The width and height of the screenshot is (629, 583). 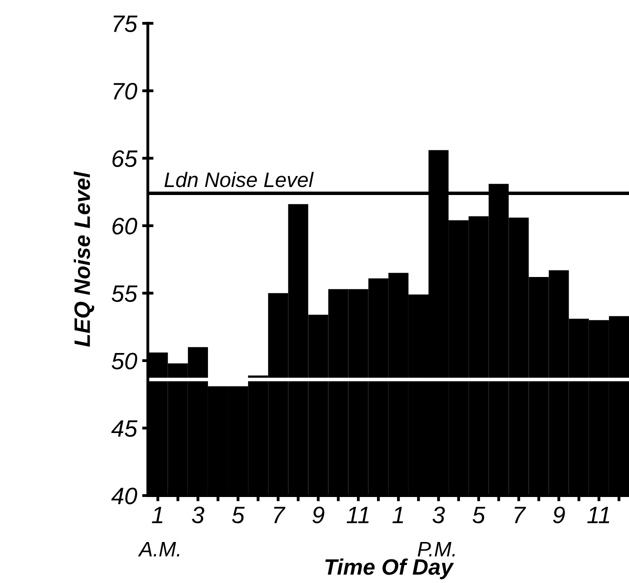 I want to click on y-tick-label: 45, so click(x=124, y=428).